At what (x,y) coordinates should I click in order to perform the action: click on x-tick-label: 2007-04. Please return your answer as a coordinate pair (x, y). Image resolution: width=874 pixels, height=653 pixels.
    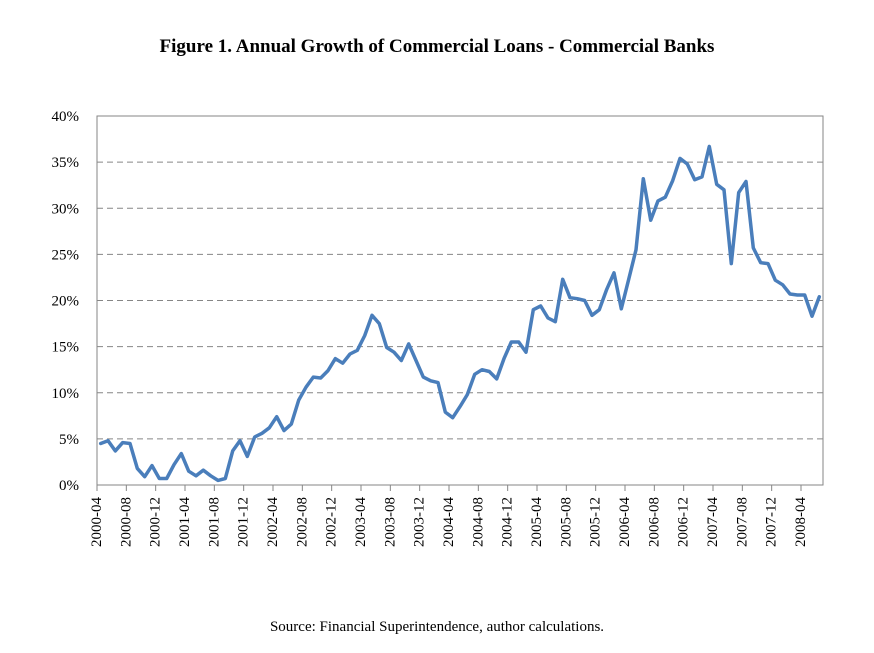
    Looking at the image, I should click on (713, 522).